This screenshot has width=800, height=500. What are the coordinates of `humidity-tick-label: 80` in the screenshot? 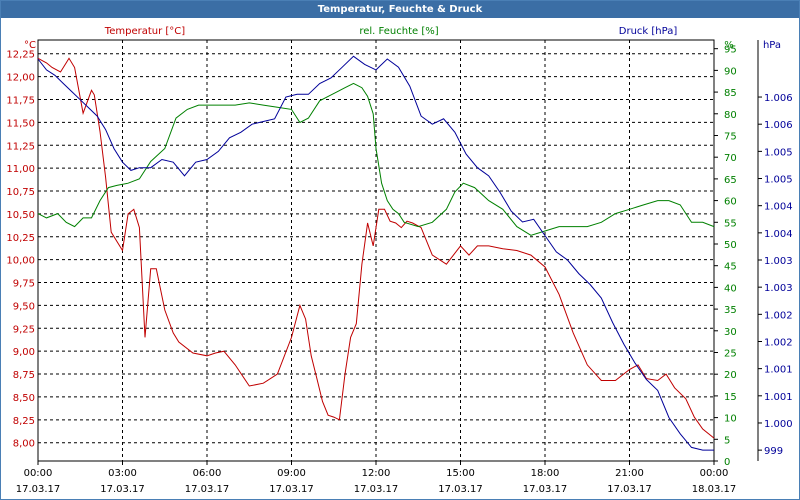 It's located at (730, 115).